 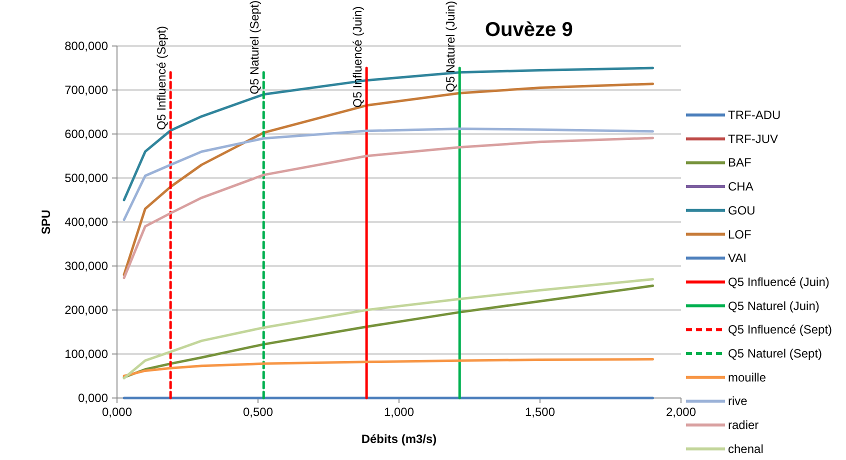 I want to click on y-axis-title: SPU, so click(x=46, y=222).